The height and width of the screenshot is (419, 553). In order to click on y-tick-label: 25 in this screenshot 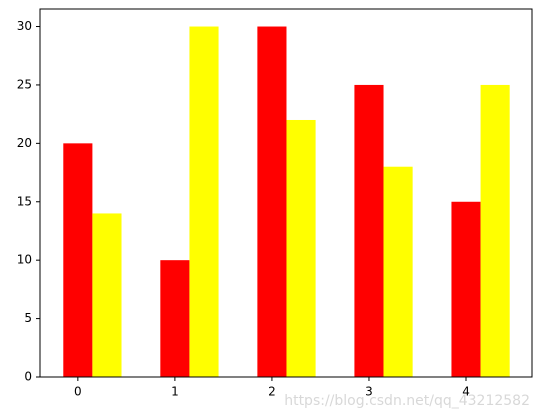, I will do `click(24, 84)`.